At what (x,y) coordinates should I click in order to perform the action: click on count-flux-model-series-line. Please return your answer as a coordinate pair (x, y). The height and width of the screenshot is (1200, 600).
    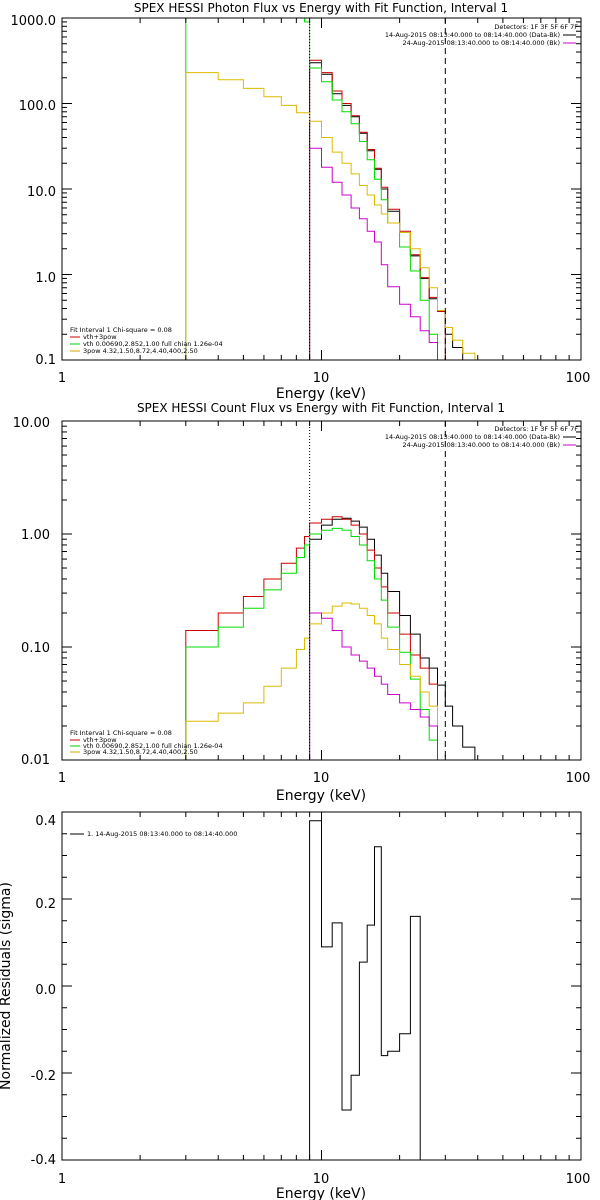
    Looking at the image, I should click on (311, 638).